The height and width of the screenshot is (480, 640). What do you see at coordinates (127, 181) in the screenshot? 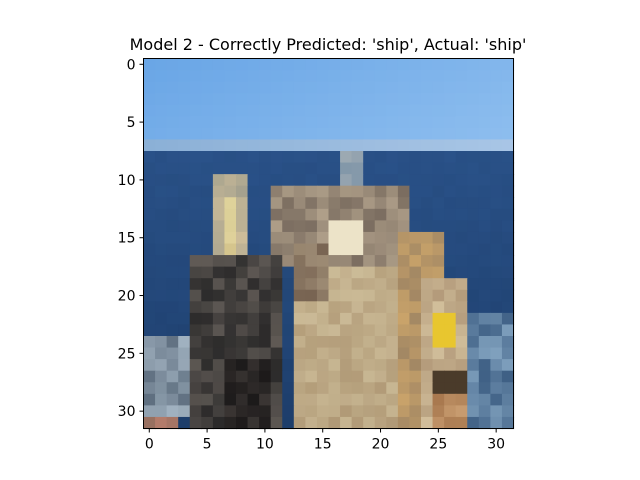
I see `y-tick-label: 10` at bounding box center [127, 181].